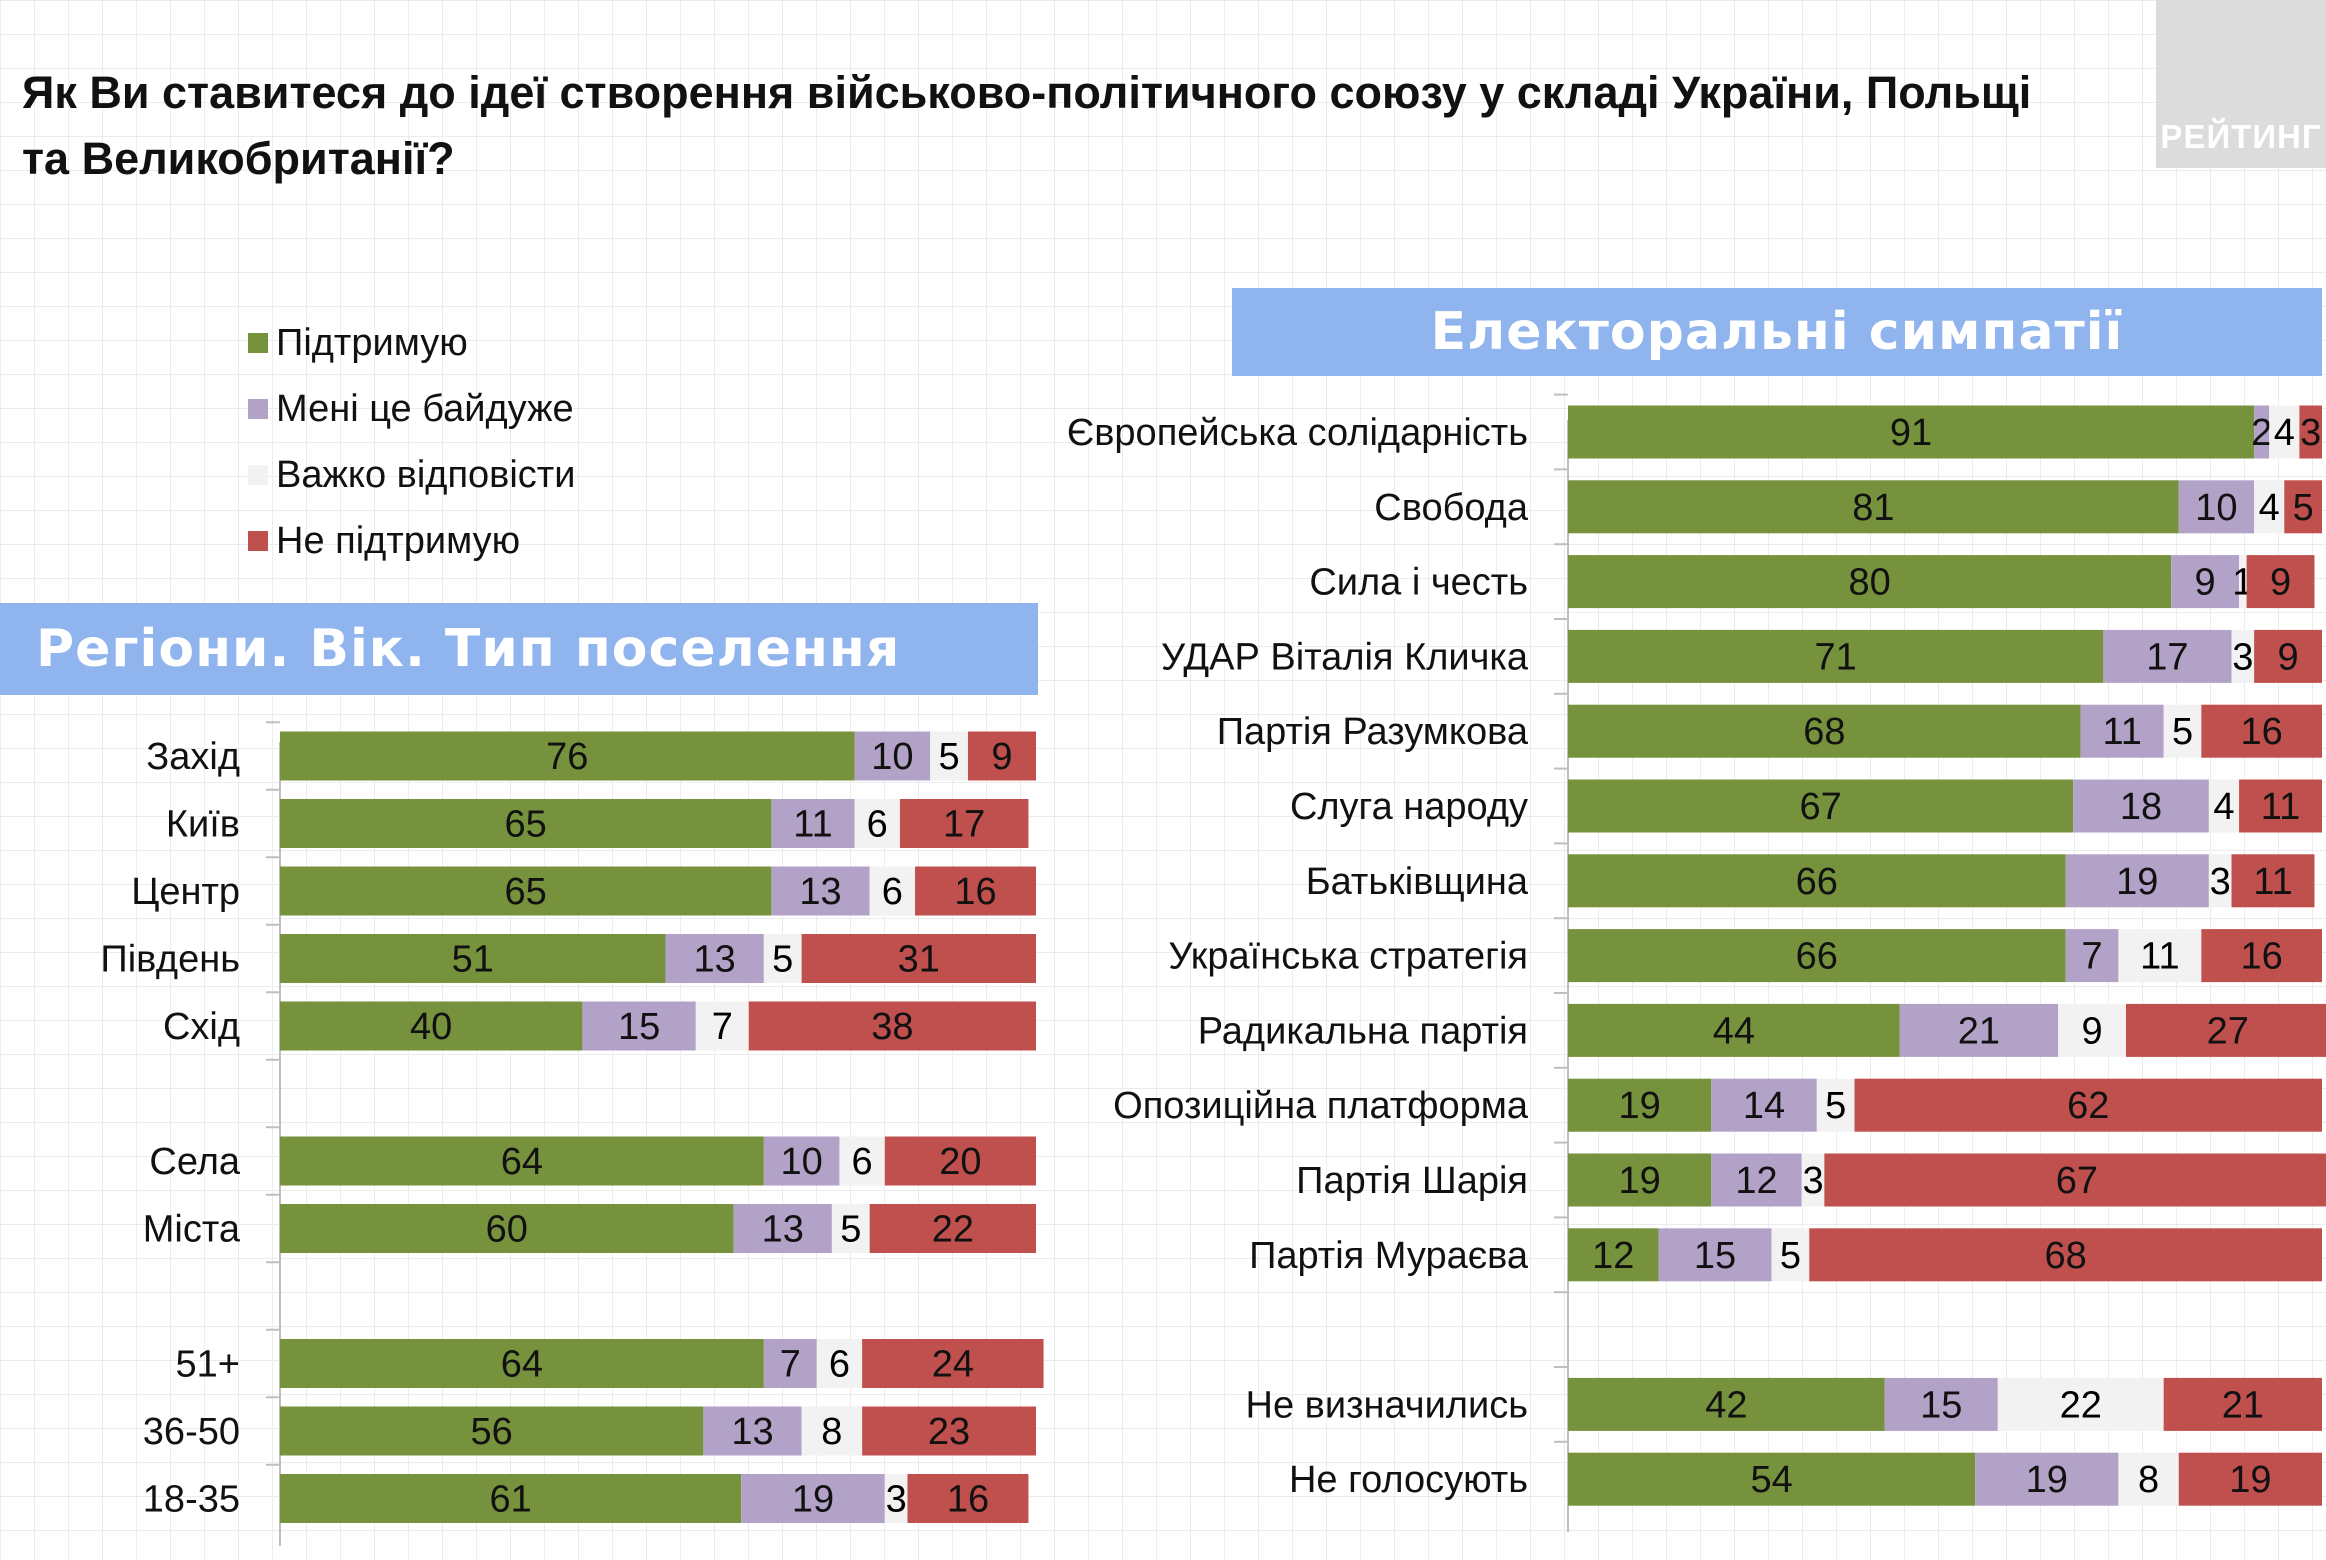 The width and height of the screenshot is (2326, 1560). Describe the element at coordinates (1824, 731) in the screenshot. I see `bar-segment-підтримую-партія-разумкова` at that location.